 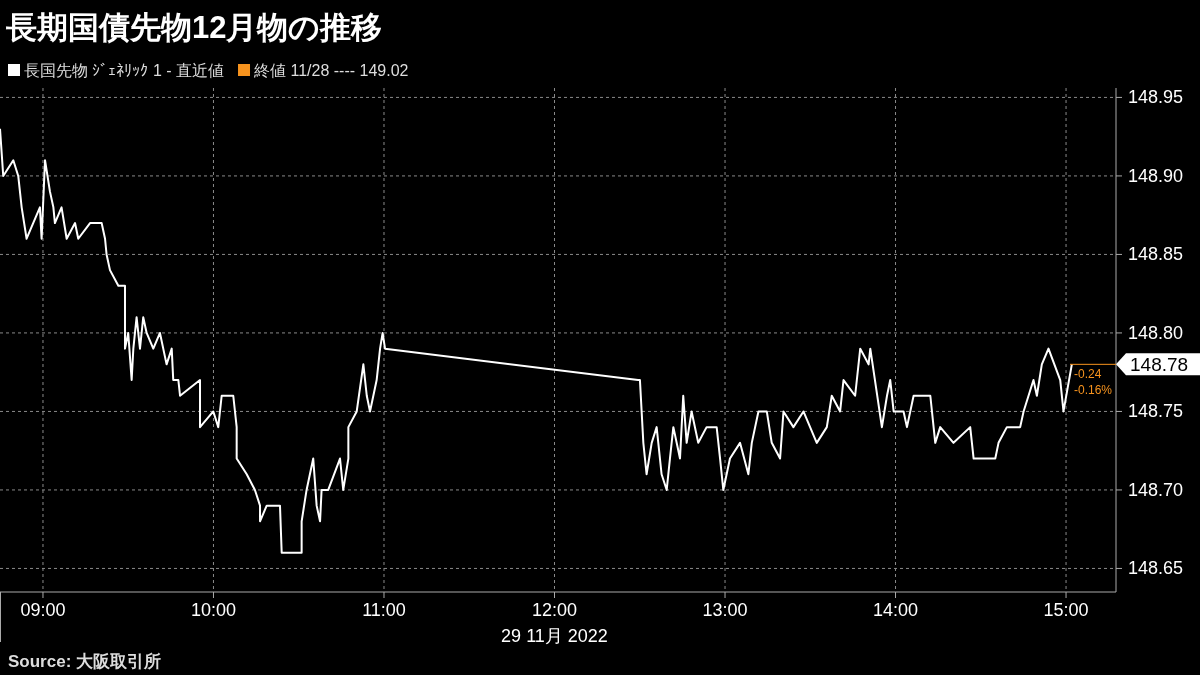 What do you see at coordinates (1159, 365) in the screenshot?
I see `ref-line-label: 148.78` at bounding box center [1159, 365].